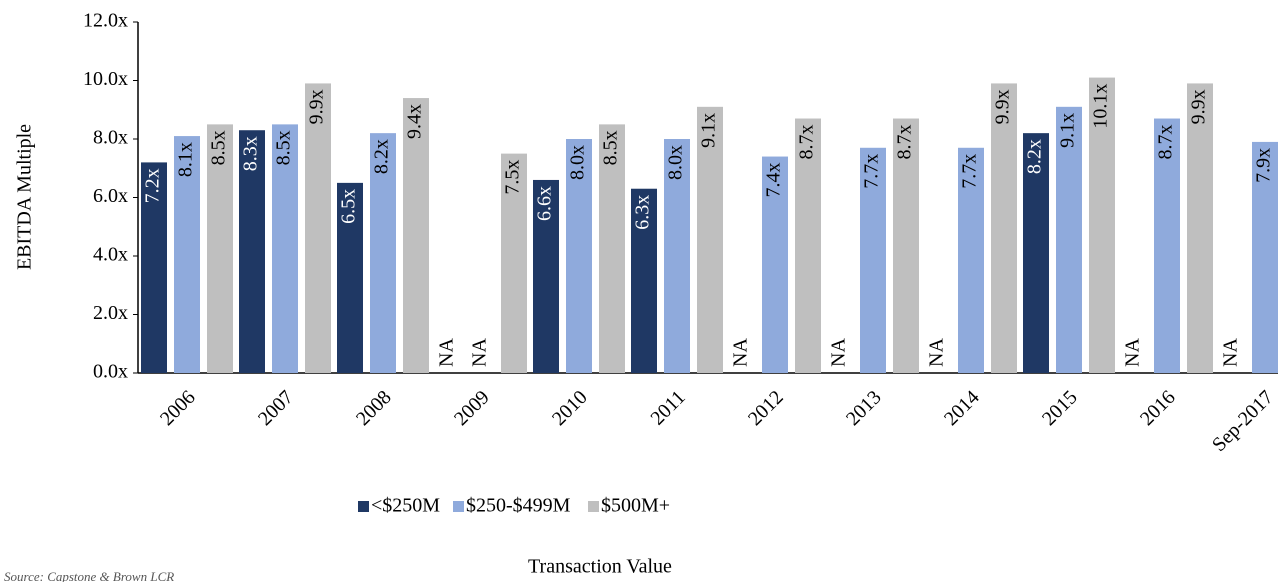  I want to click on y-tick-label: 6.0x, so click(110, 196).